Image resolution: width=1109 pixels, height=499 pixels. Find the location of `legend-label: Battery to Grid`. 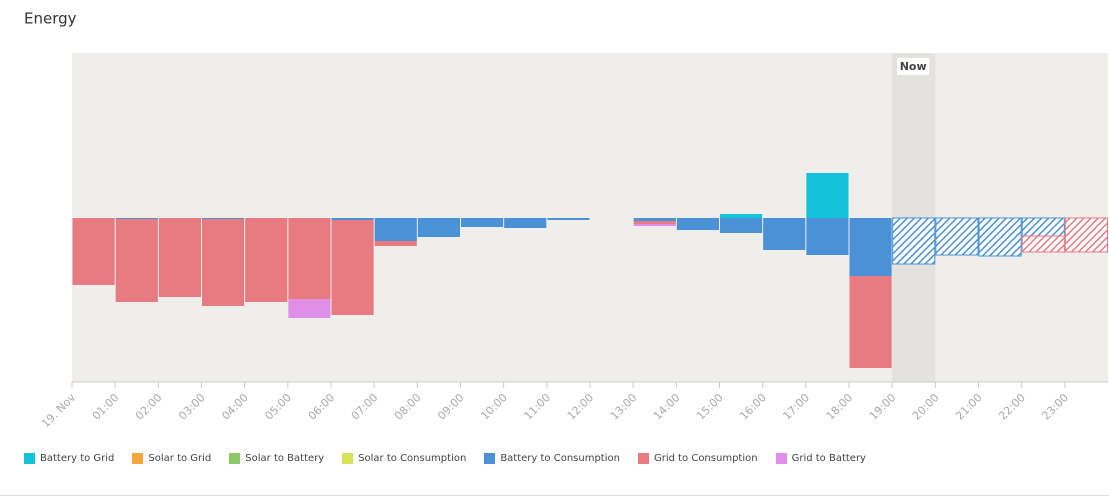

legend-label: Battery to Grid is located at coordinates (77, 458).